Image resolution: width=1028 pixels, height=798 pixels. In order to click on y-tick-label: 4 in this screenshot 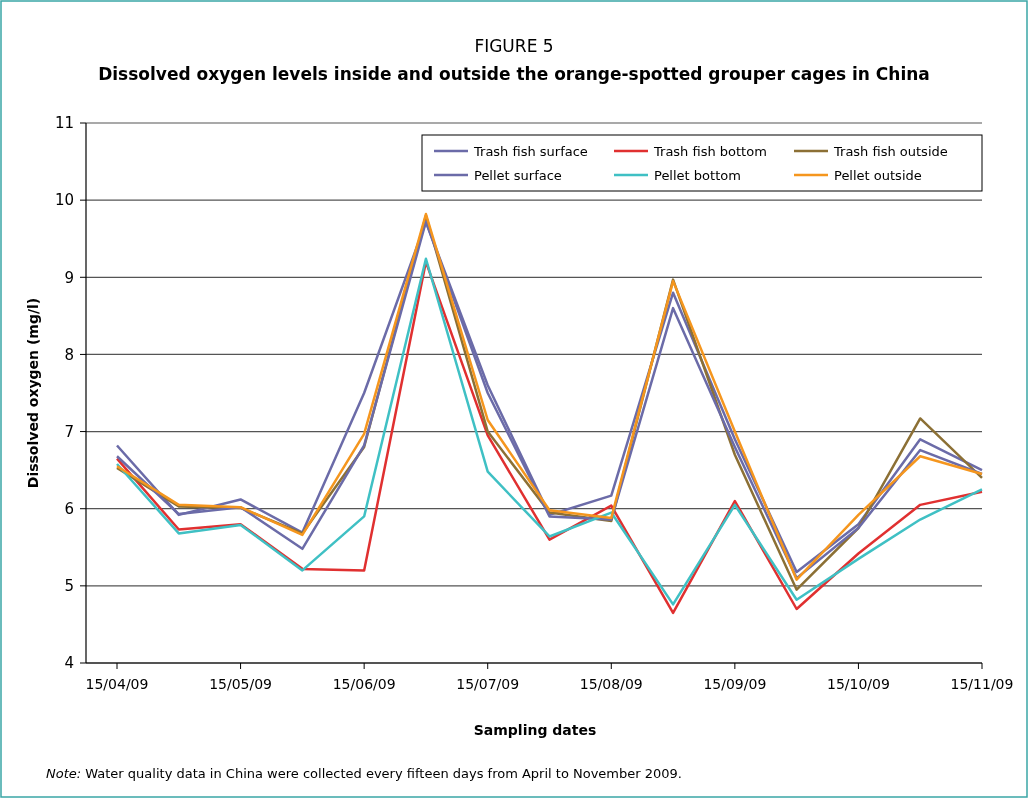, I will do `click(69, 663)`.